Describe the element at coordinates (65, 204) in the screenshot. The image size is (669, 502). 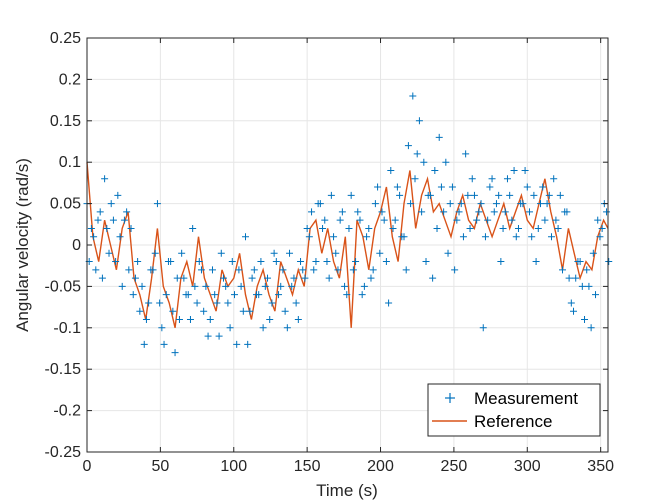
I see `y-tick-label: 0.05` at that location.